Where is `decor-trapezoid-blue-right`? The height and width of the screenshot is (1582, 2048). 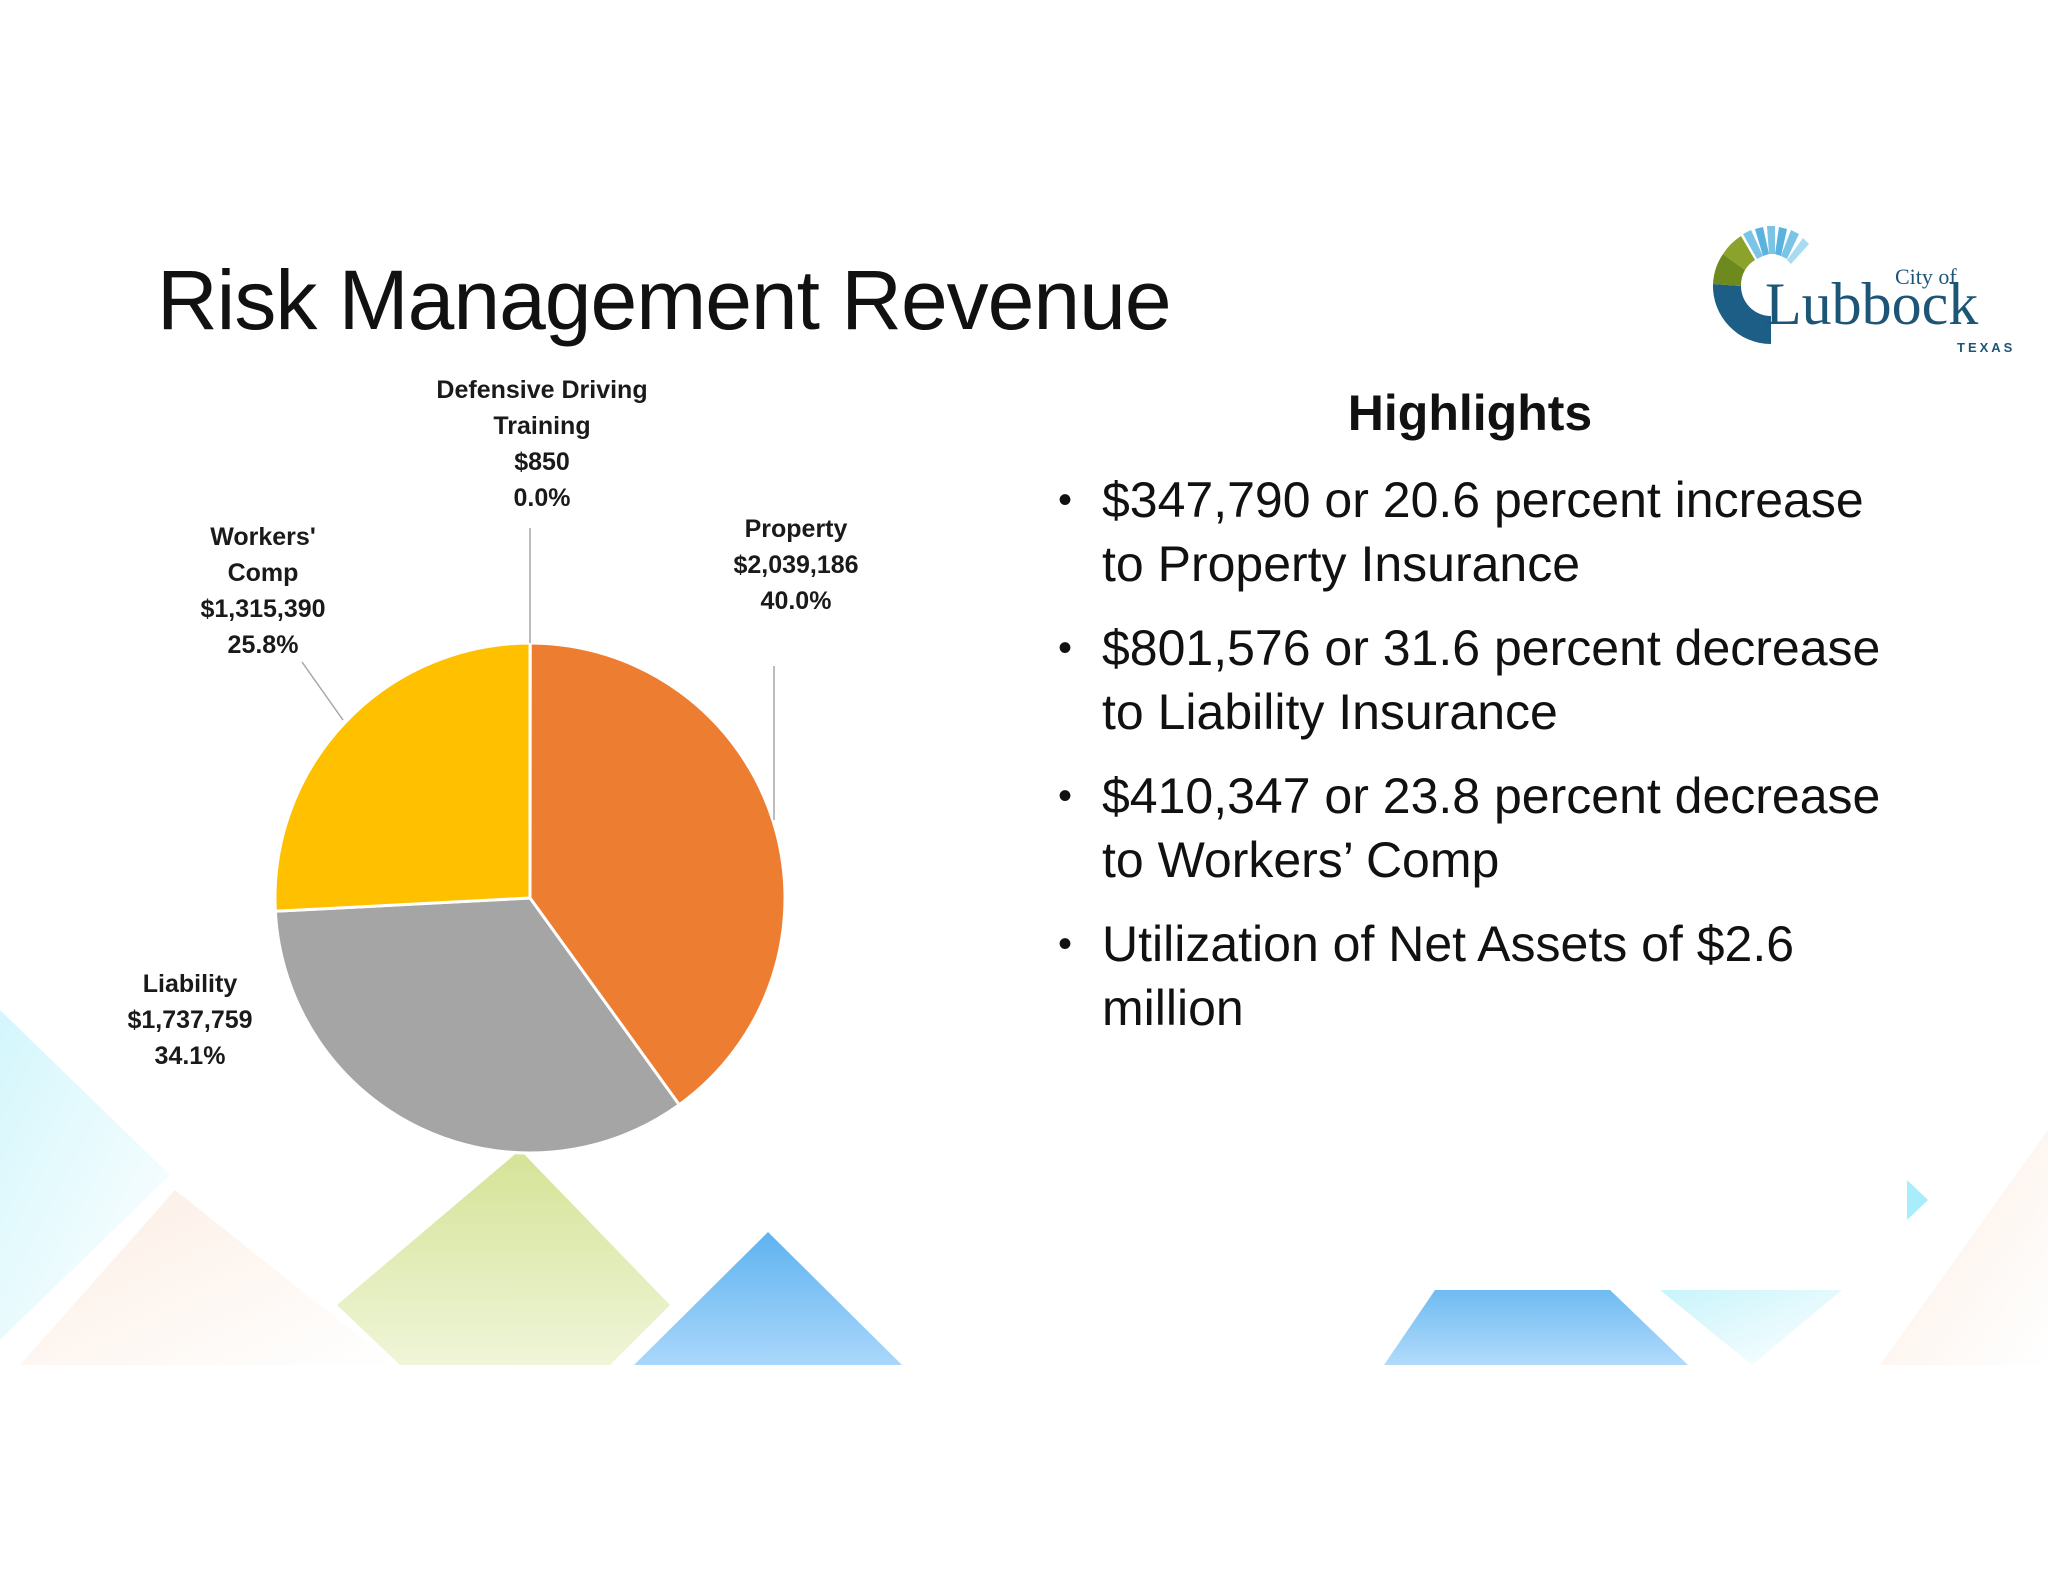
decor-trapezoid-blue-right is located at coordinates (1536, 1327).